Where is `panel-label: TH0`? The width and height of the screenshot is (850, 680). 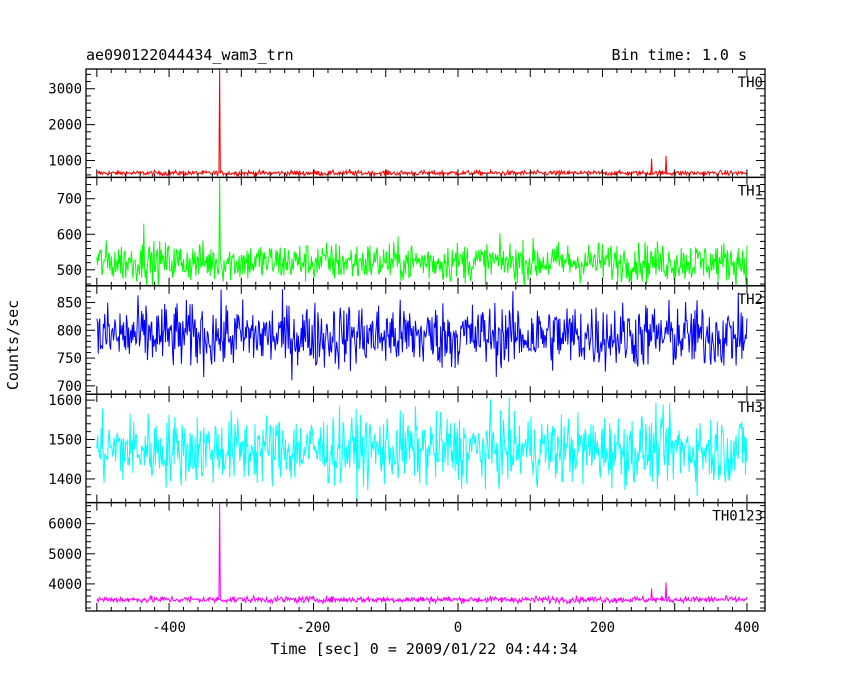 panel-label: TH0 is located at coordinates (750, 83).